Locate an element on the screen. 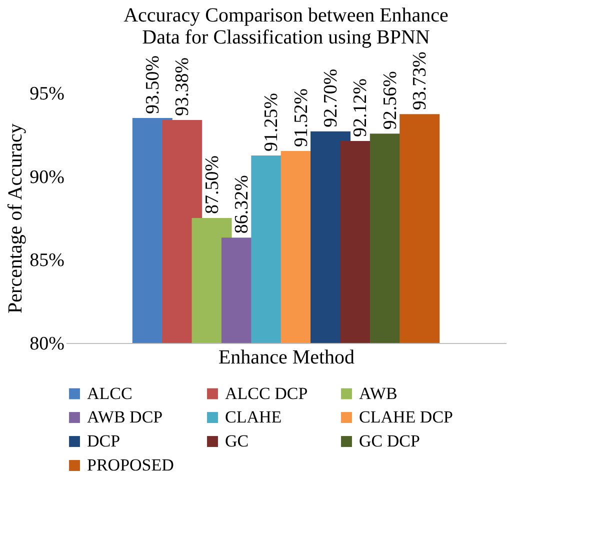 Image resolution: width=598 pixels, height=556 pixels. data-label: 86.32% is located at coordinates (241, 204).